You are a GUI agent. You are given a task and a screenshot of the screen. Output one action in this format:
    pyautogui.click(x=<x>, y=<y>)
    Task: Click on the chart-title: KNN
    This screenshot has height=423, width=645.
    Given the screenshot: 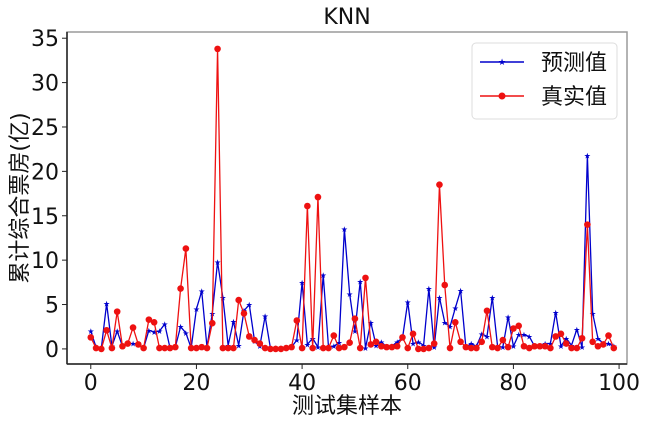 What is the action you would take?
    pyautogui.click(x=346, y=17)
    